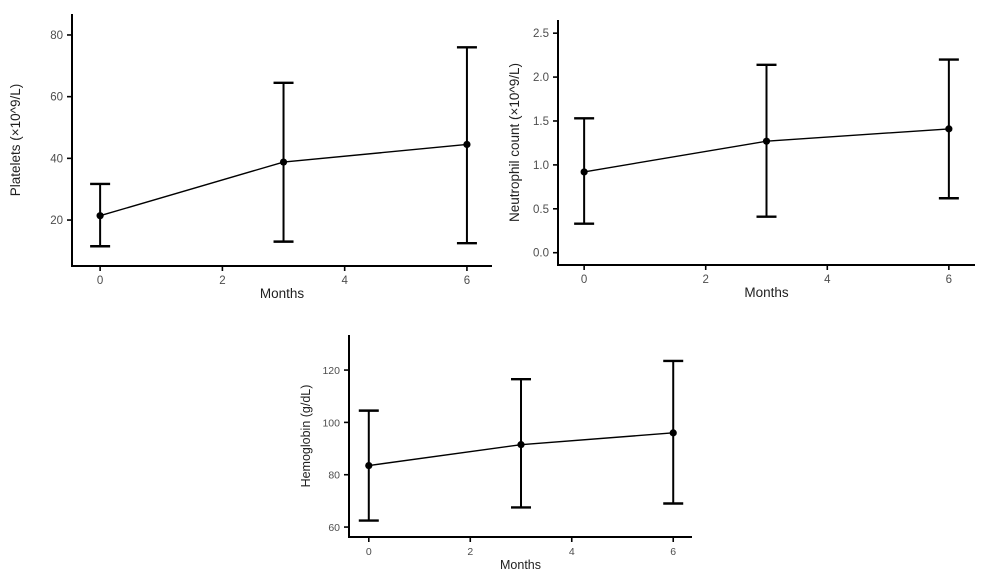 Image resolution: width=1005 pixels, height=582 pixels. Describe the element at coordinates (541, 122) in the screenshot. I see `y-tick-label: 1.5` at that location.